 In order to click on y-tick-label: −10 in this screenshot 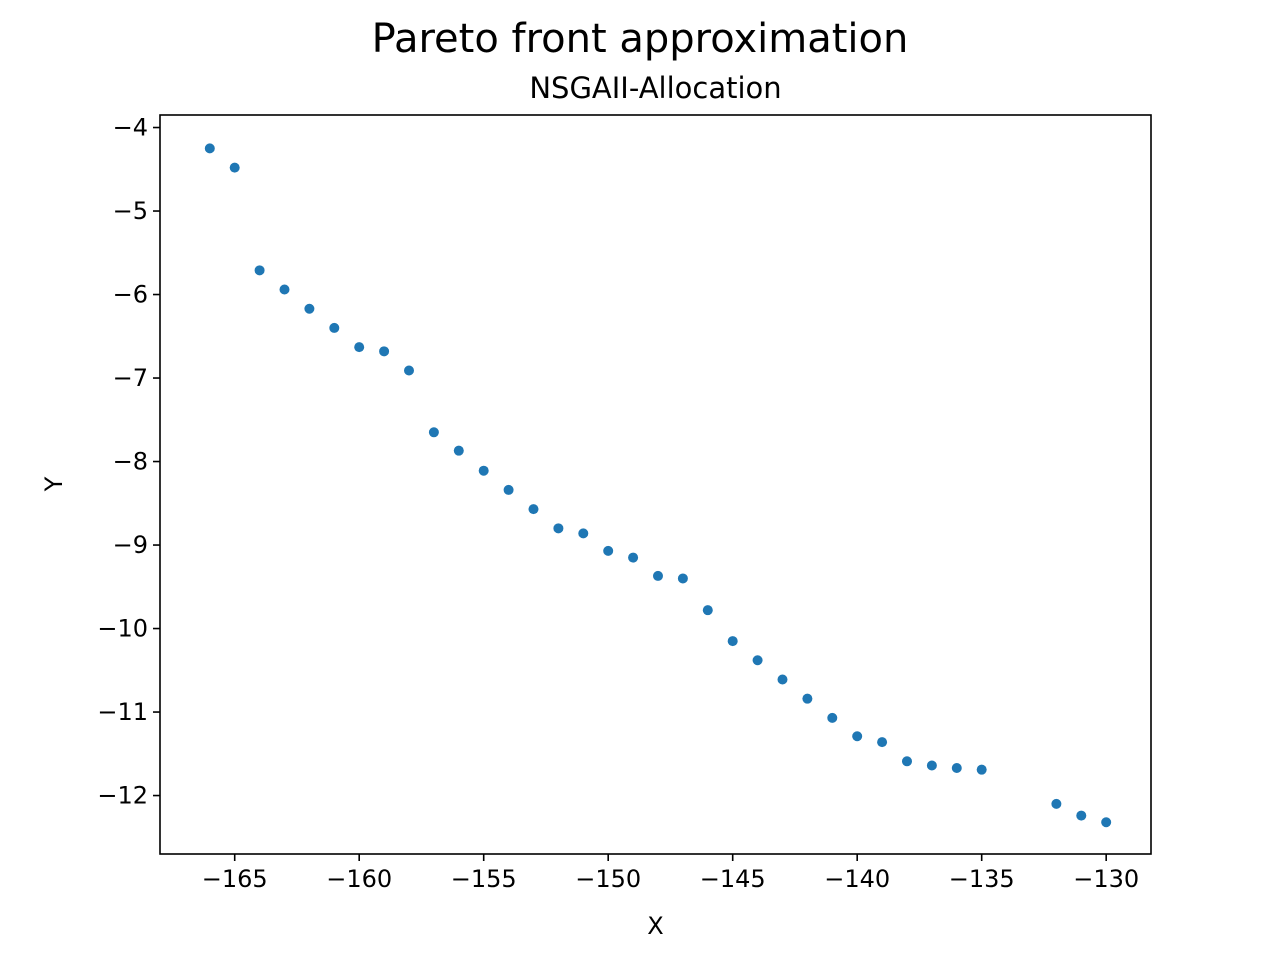, I will do `click(122, 629)`.